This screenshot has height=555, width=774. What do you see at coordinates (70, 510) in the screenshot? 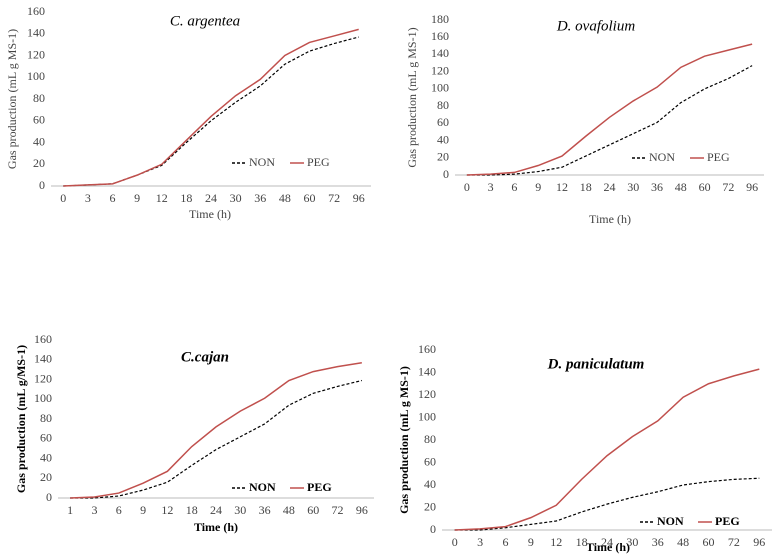
I see `x-tick-label: 1` at bounding box center [70, 510].